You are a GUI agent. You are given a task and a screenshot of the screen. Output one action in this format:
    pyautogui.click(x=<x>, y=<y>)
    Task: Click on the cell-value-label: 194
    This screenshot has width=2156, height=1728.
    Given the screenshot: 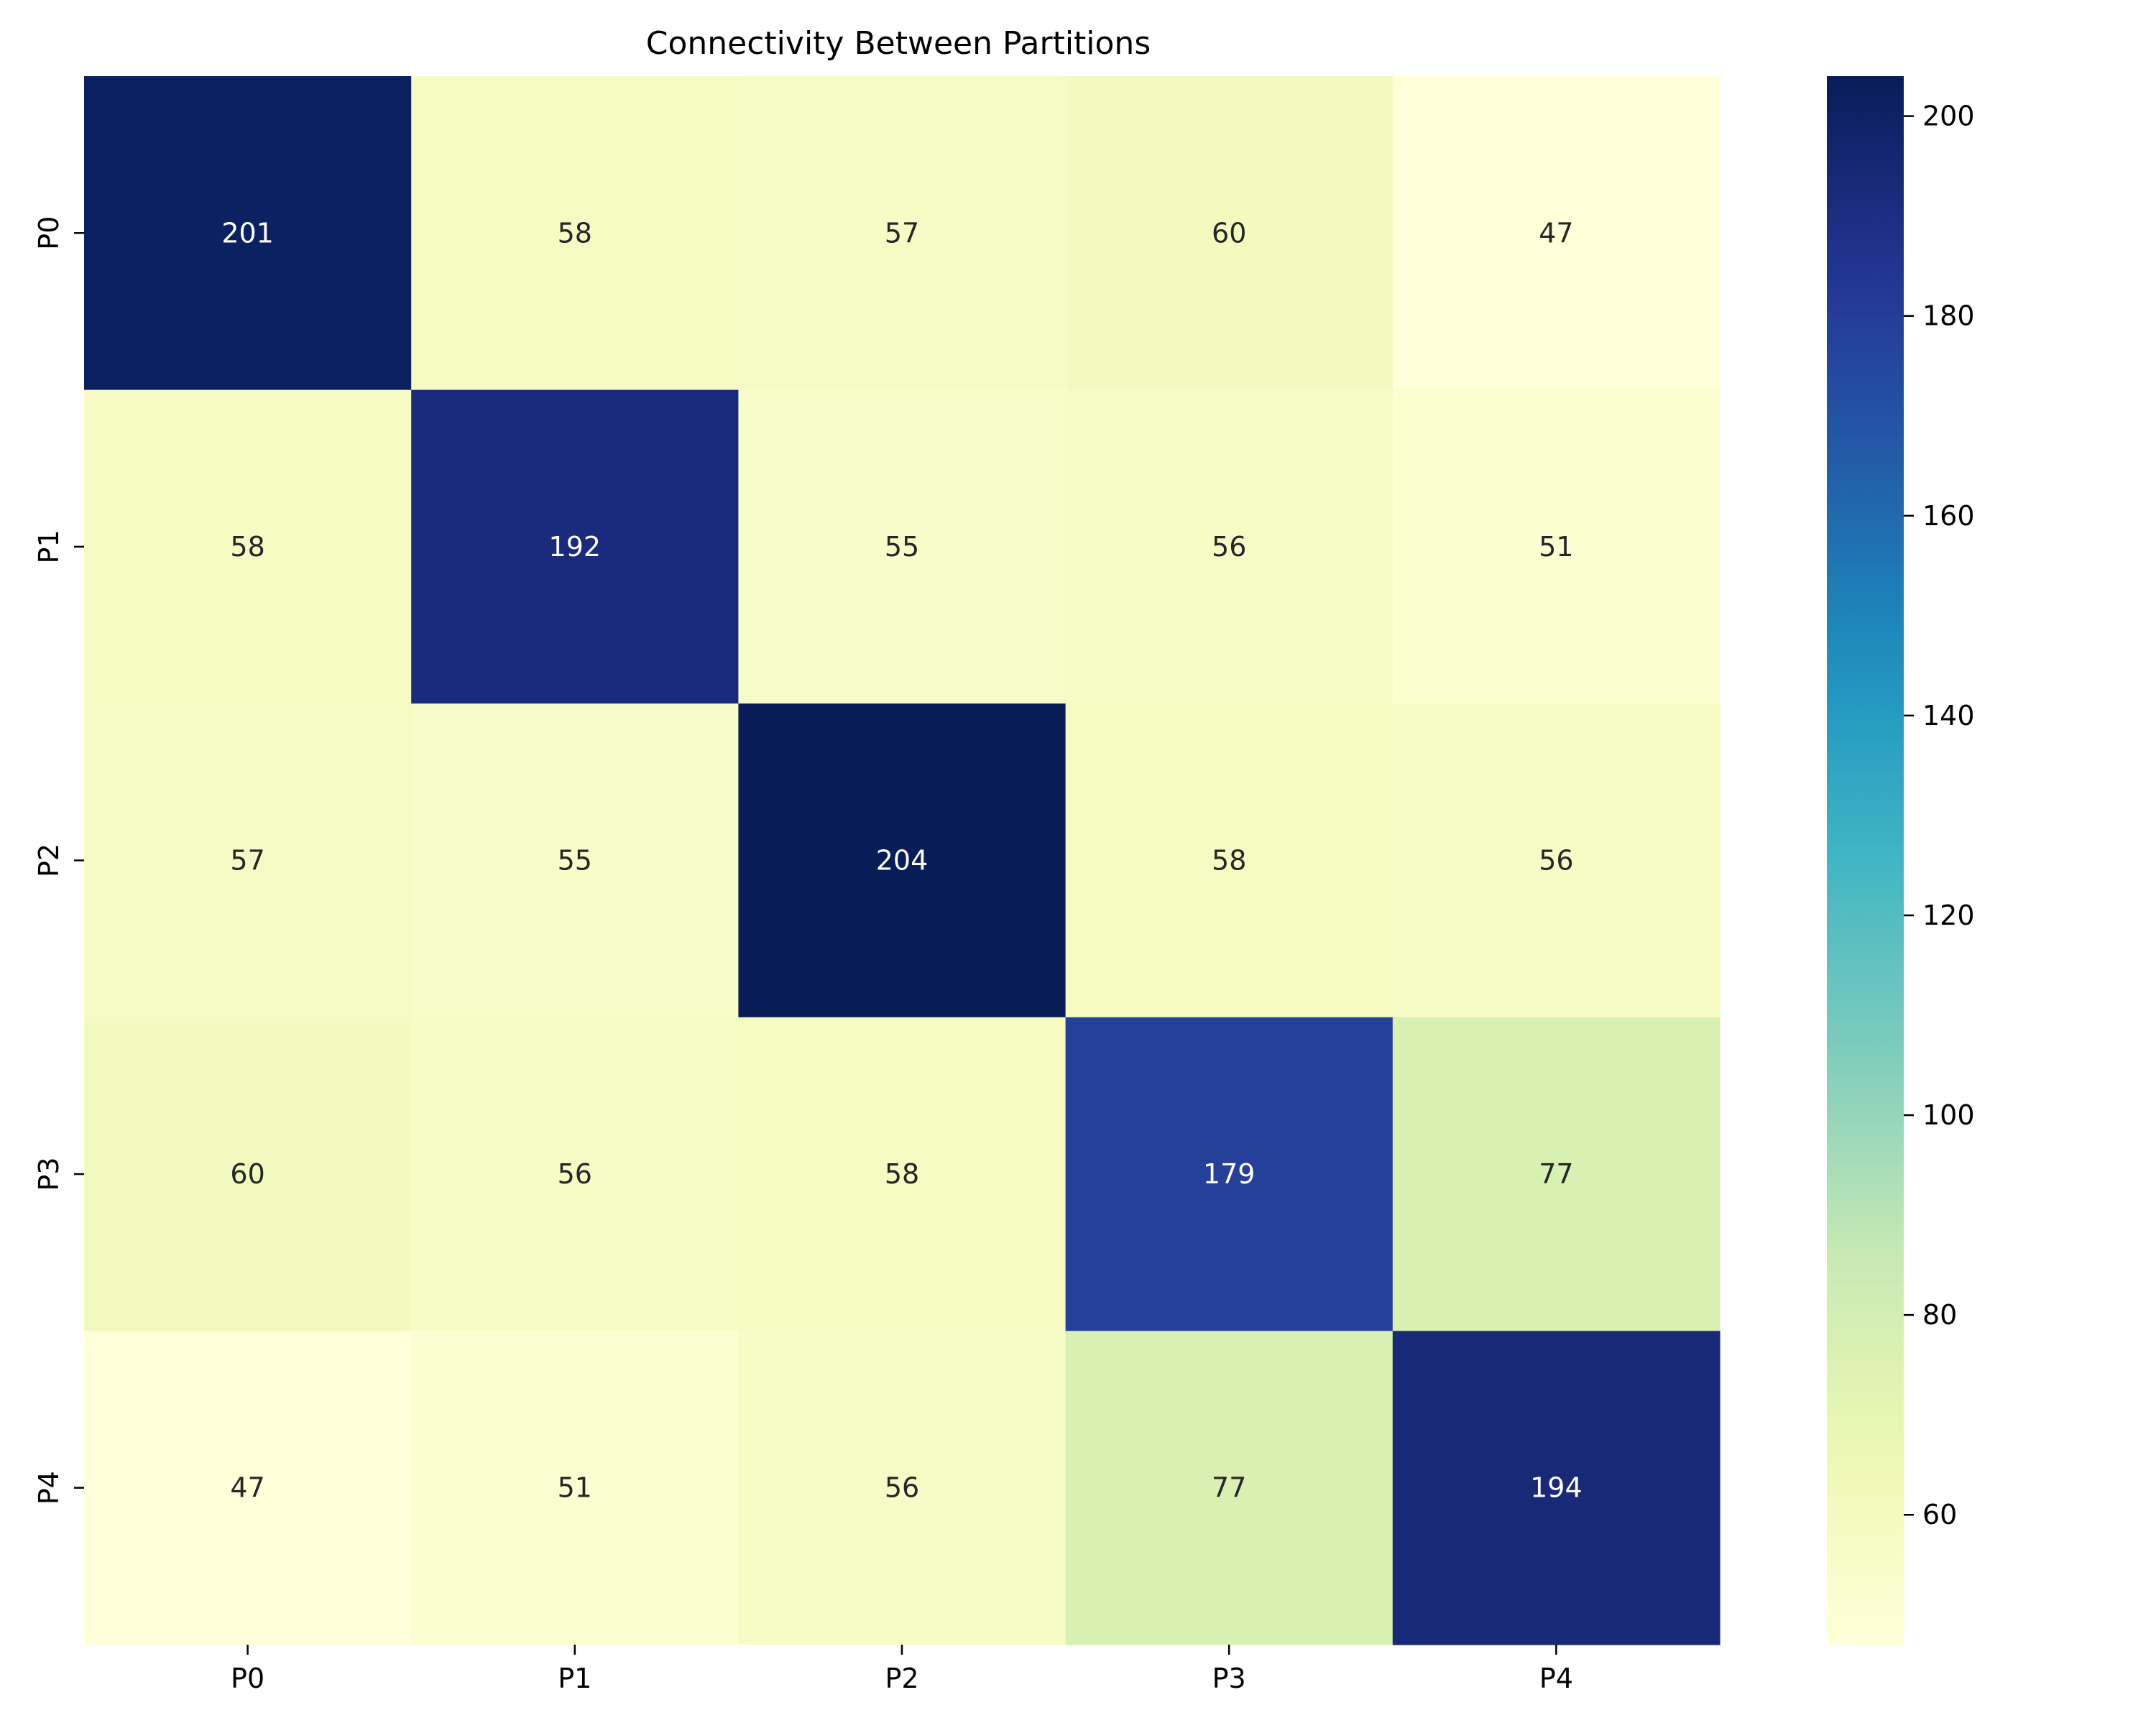 What is the action you would take?
    pyautogui.click(x=1557, y=1488)
    